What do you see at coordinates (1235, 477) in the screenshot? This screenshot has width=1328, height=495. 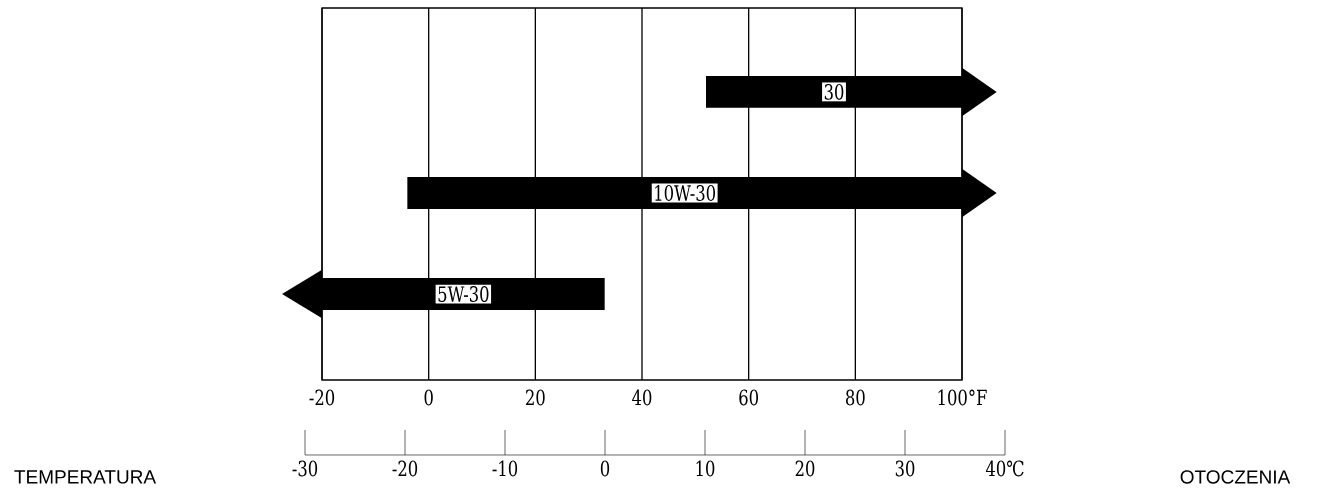 I see `text: OTOCZENIA` at bounding box center [1235, 477].